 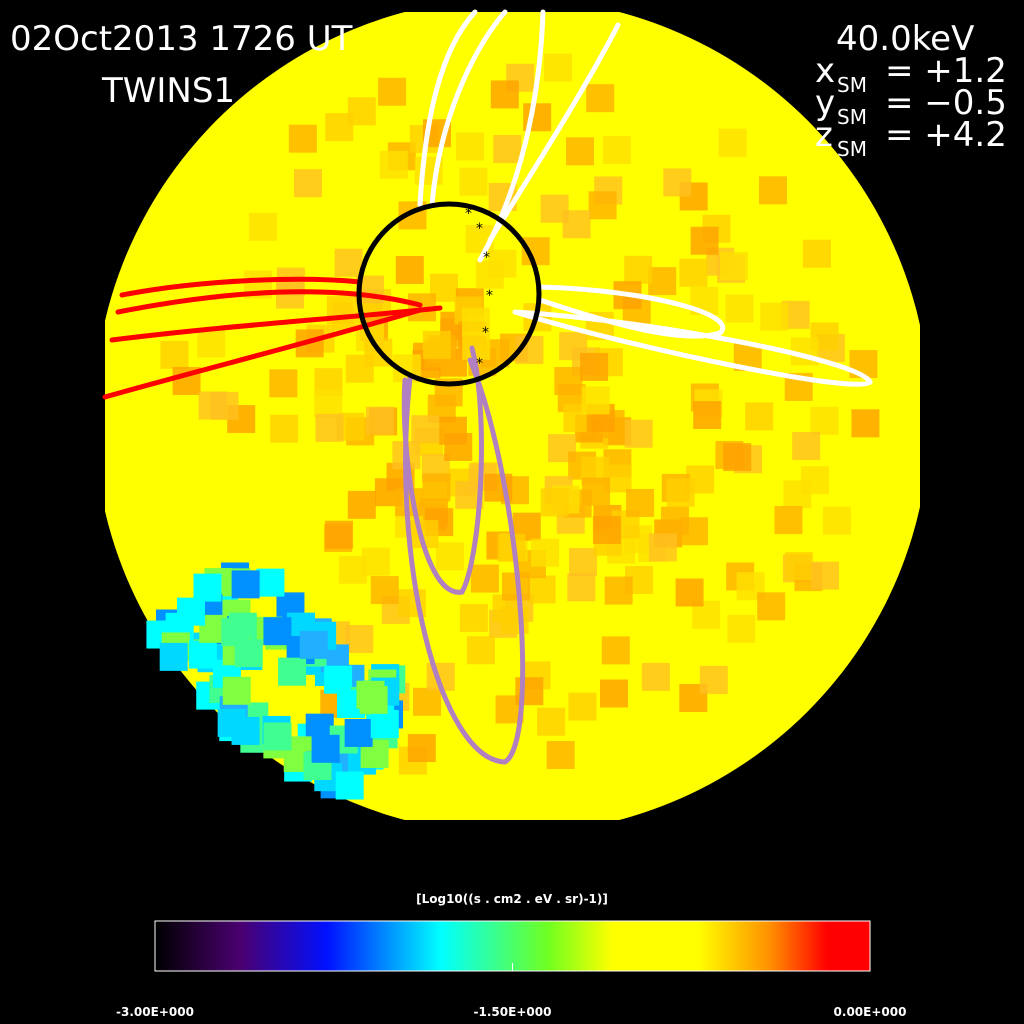 What do you see at coordinates (513, 1012) in the screenshot?
I see `tick-label: -1.50E+000` at bounding box center [513, 1012].